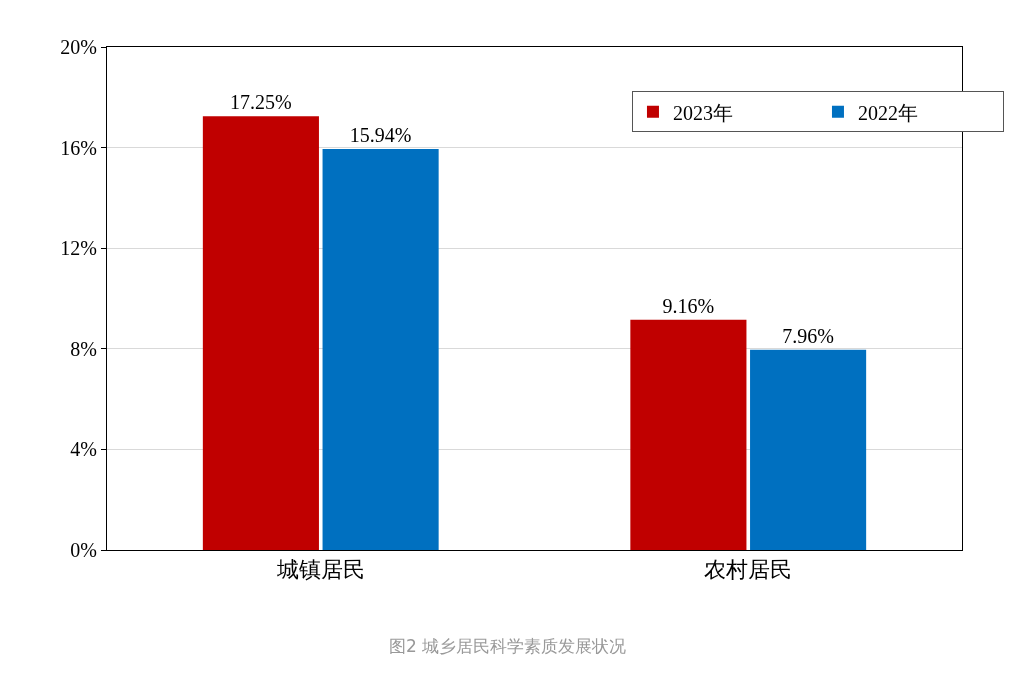  I want to click on caption: 图2 城乡居民科学素质发展状况, so click(508, 646).